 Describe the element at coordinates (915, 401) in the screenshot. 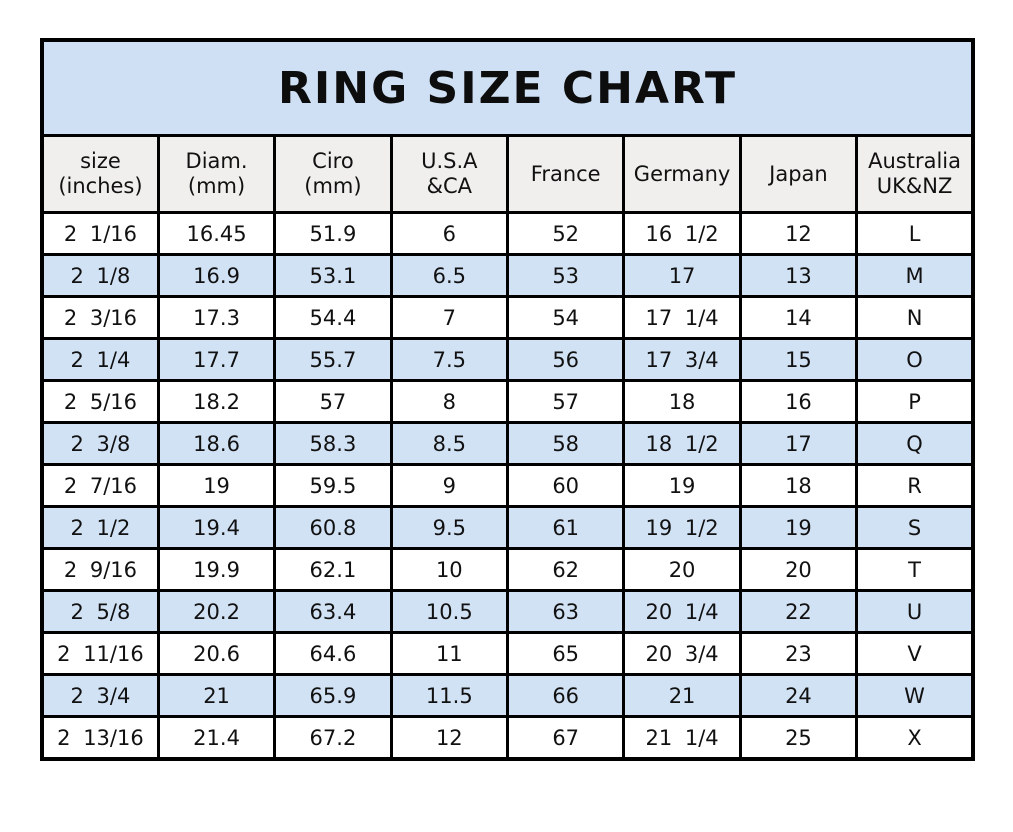

I see `table-cell: P` at that location.